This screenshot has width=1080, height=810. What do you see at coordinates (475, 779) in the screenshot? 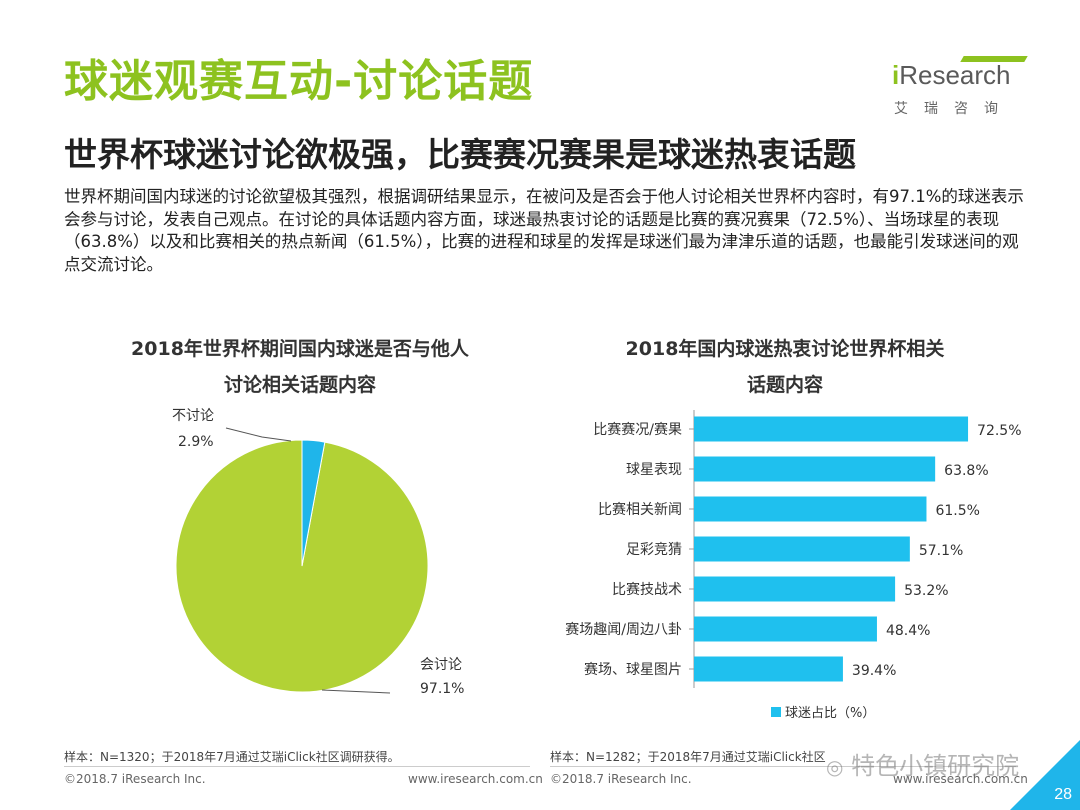
I see `website-url-left: www.iresearch.com.cn` at bounding box center [475, 779].